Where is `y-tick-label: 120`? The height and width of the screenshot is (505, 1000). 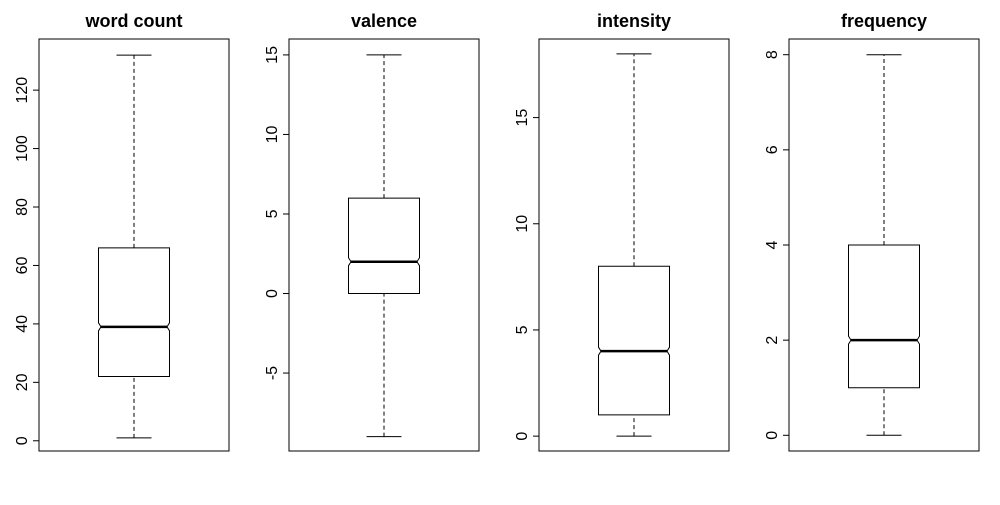
y-tick-label: 120 is located at coordinates (22, 90).